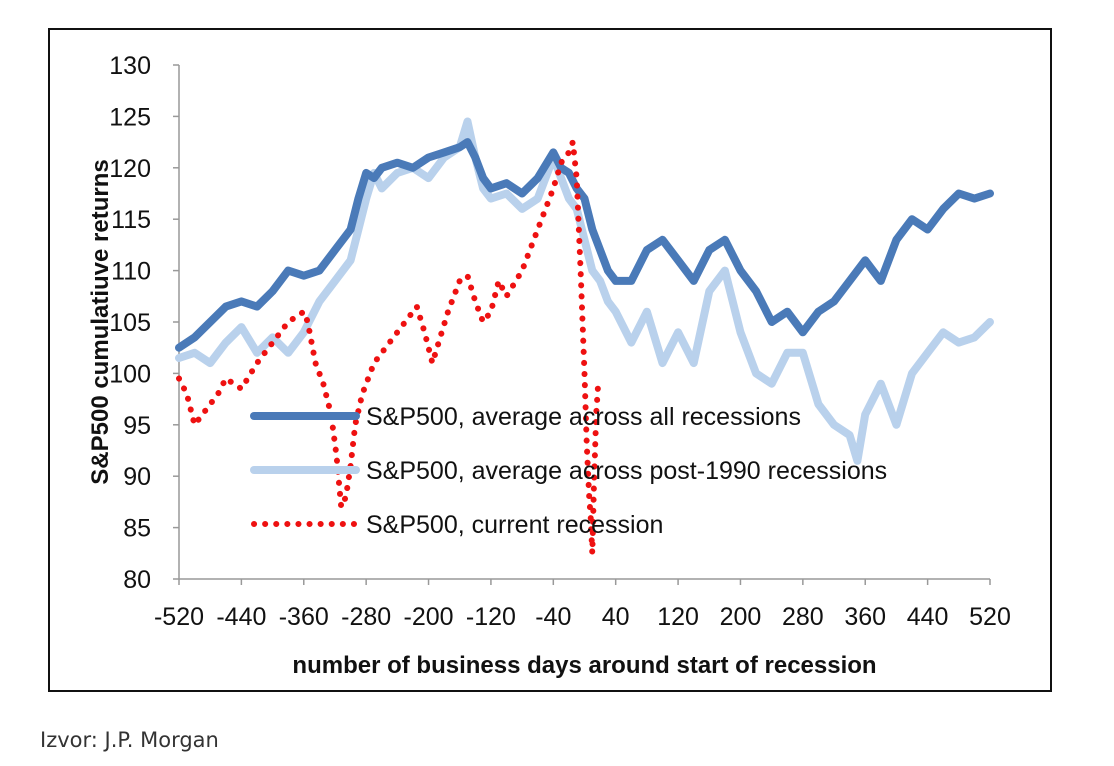 Image resolution: width=1114 pixels, height=766 pixels. What do you see at coordinates (137, 580) in the screenshot?
I see `y-tick-label: 80` at bounding box center [137, 580].